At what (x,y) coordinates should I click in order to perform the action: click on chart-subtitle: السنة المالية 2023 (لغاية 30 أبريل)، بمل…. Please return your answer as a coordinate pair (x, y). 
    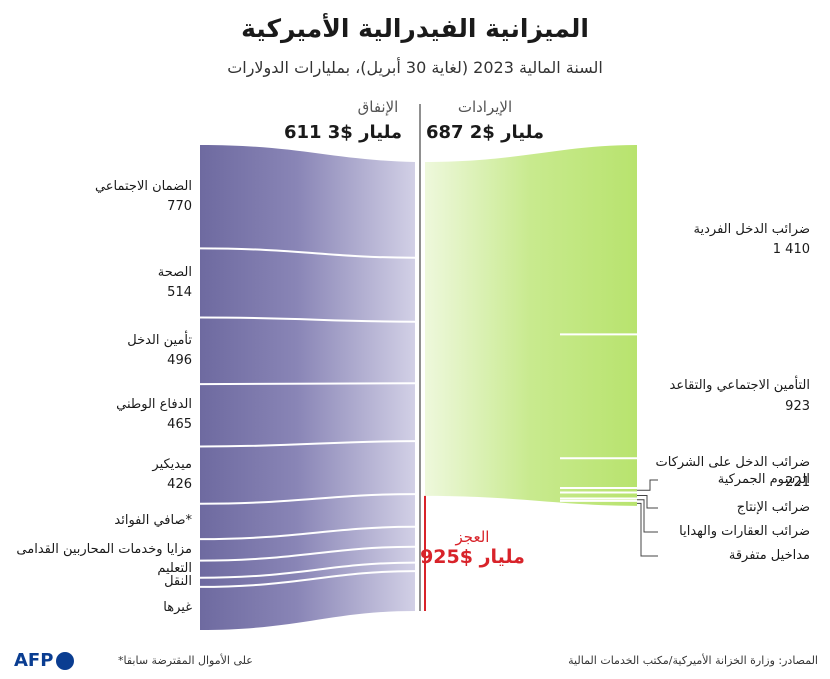
    Looking at the image, I should click on (415, 67).